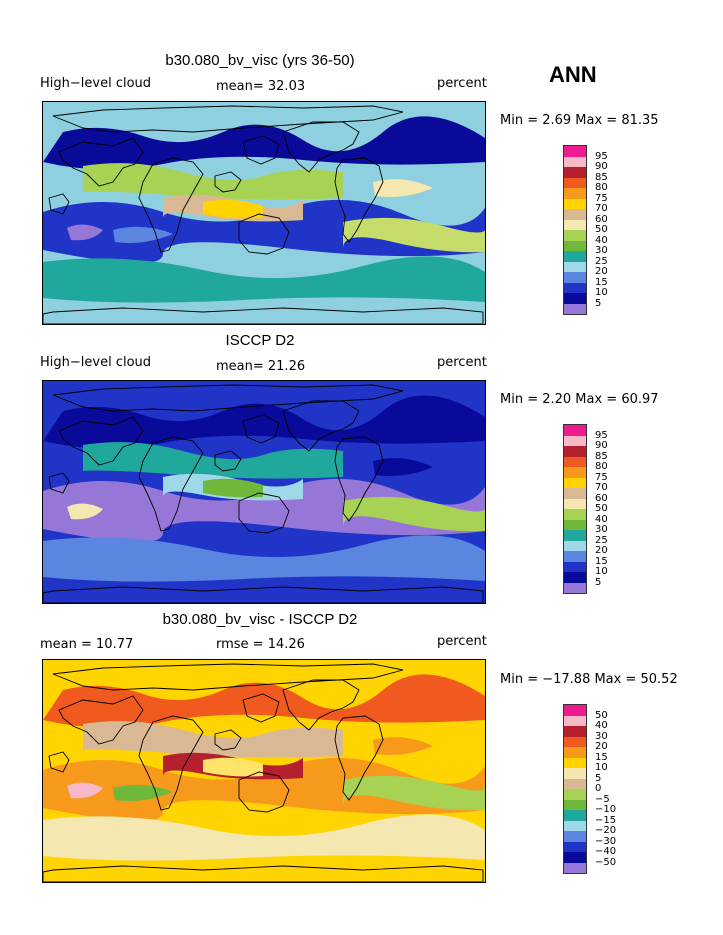 Image resolution: width=723 pixels, height=935 pixels. Describe the element at coordinates (260, 619) in the screenshot. I see `panel-title-2: b30.080_bv_visc - ISCCP D2` at that location.